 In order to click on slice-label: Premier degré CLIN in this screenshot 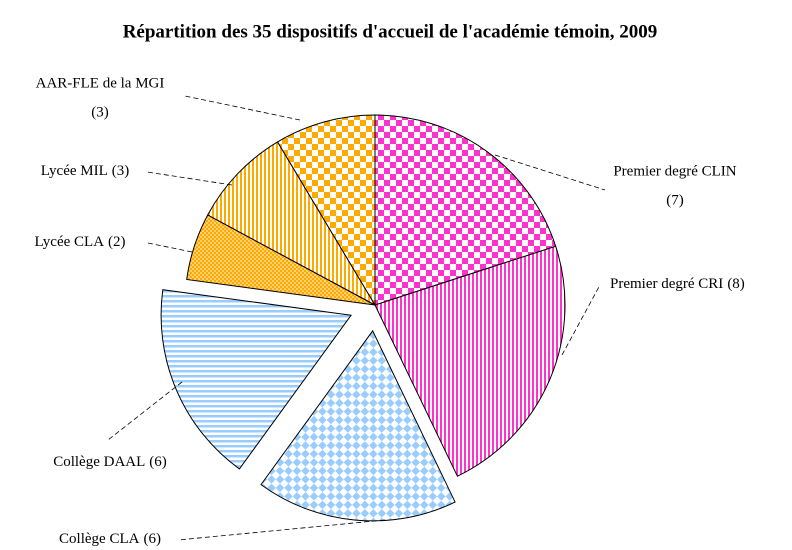, I will do `click(674, 171)`.